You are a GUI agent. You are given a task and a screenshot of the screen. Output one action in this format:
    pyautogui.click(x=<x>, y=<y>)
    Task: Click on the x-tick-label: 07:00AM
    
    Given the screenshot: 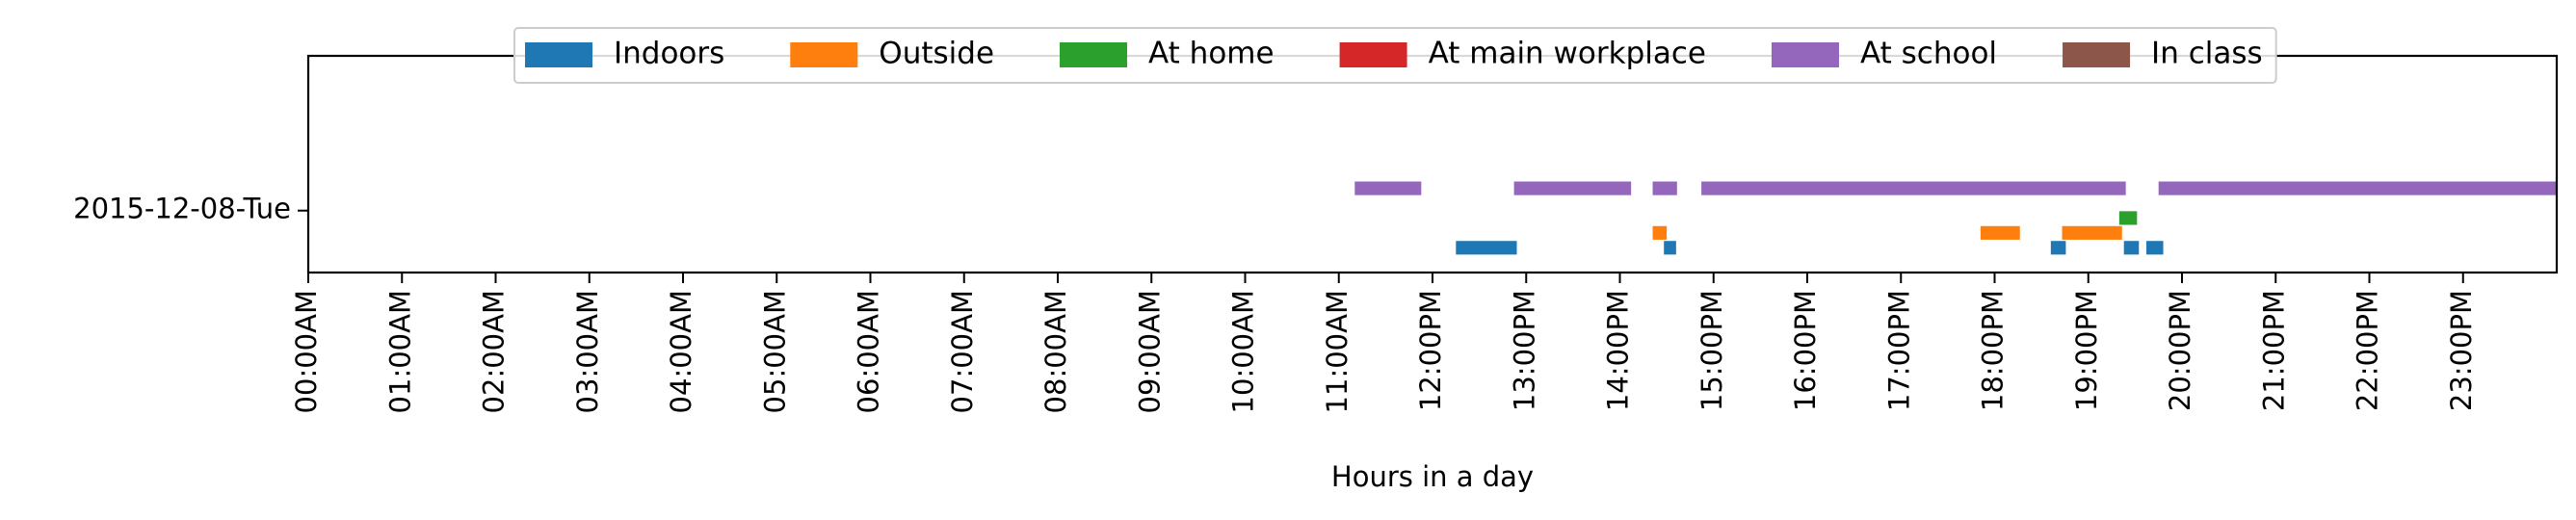 What is the action you would take?
    pyautogui.click(x=962, y=351)
    